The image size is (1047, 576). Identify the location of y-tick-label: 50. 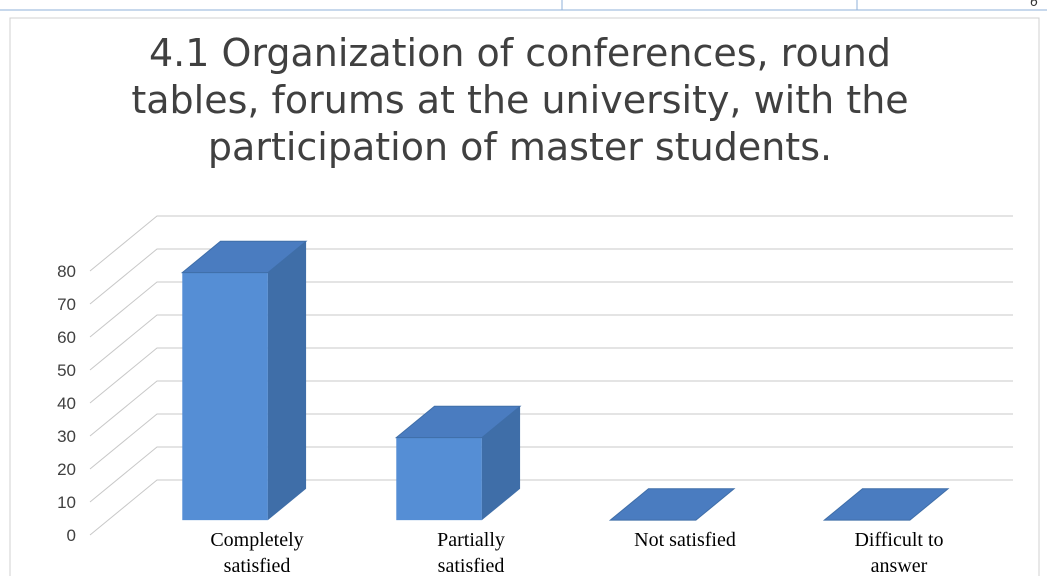
(66, 370).